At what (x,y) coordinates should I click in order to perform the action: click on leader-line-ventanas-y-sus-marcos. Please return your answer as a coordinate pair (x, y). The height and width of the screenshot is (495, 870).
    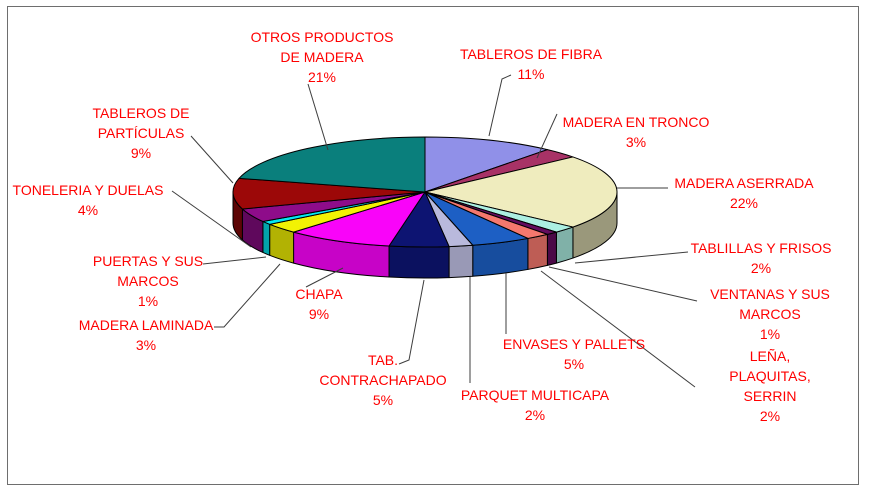
    Looking at the image, I should click on (623, 284).